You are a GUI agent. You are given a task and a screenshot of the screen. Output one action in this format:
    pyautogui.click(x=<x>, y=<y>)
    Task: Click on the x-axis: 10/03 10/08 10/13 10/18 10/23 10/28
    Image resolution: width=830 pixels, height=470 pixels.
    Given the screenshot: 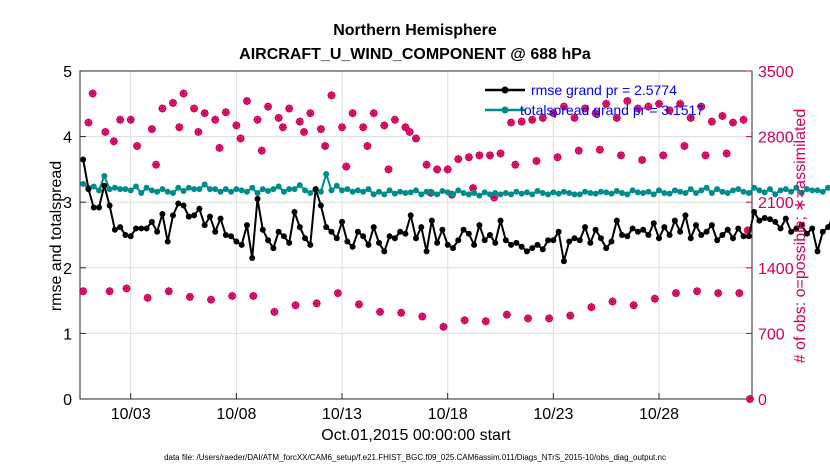 What is the action you would take?
    pyautogui.click(x=395, y=408)
    